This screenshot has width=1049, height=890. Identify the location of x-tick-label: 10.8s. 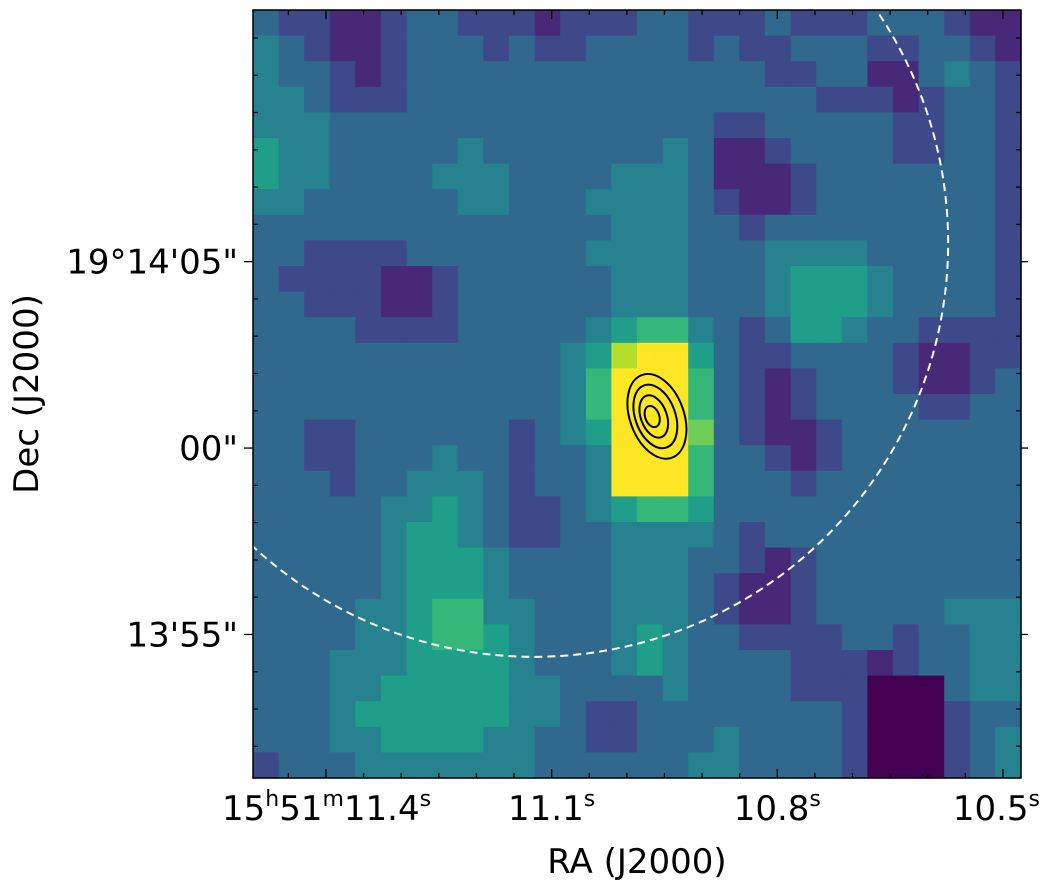
(777, 808).